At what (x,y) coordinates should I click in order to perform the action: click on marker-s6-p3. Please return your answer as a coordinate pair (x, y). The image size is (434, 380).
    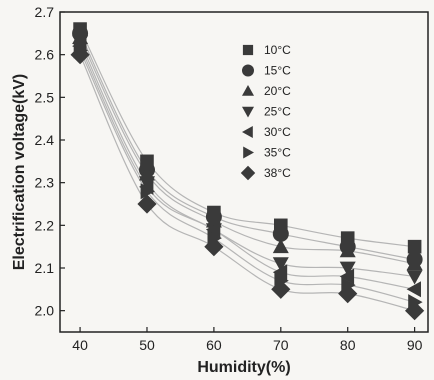
    Looking at the image, I should click on (281, 289).